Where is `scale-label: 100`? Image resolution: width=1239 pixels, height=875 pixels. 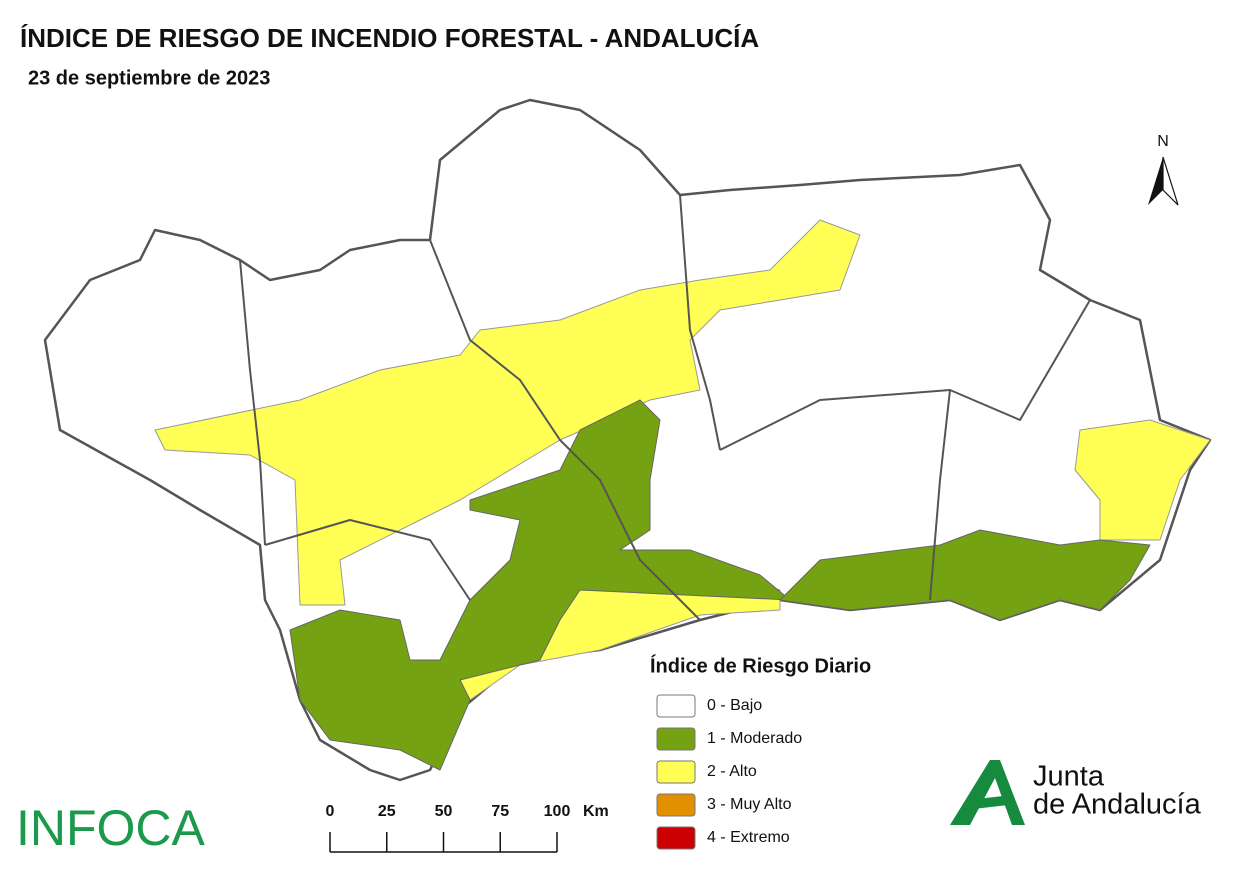
scale-label: 100 is located at coordinates (557, 811).